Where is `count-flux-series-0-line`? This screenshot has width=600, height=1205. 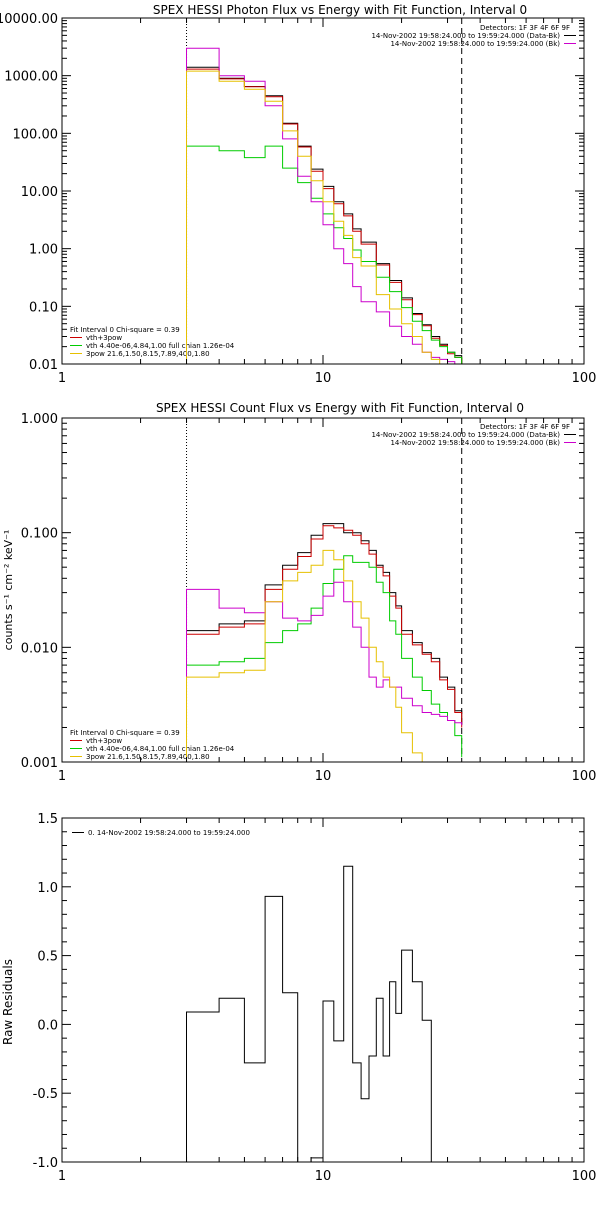 count-flux-series-0-line is located at coordinates (324, 642).